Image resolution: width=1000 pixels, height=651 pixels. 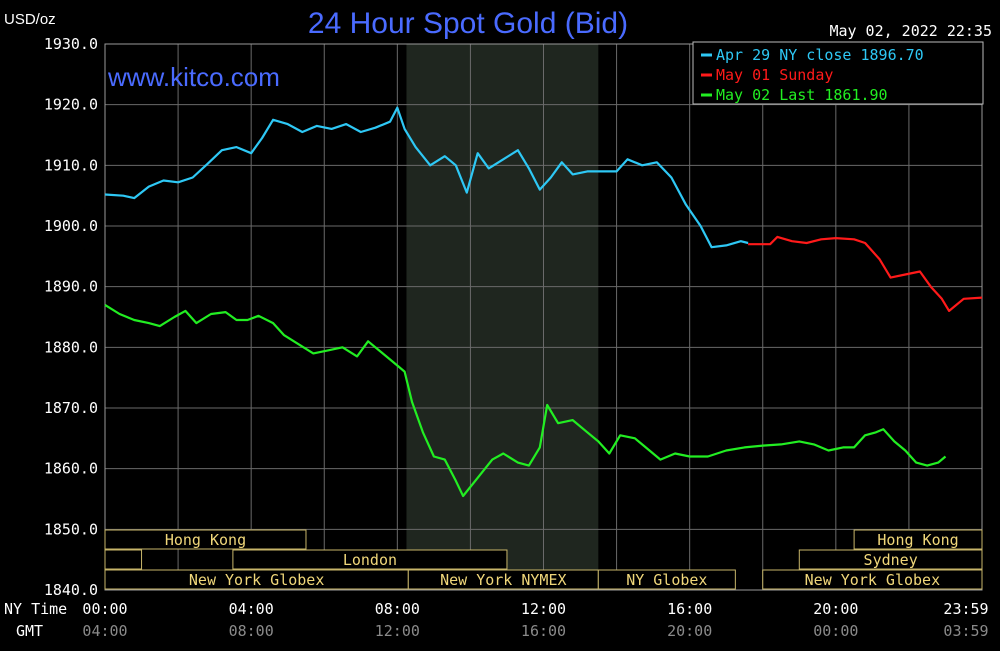 I want to click on session-label: Sydney, so click(x=891, y=560).